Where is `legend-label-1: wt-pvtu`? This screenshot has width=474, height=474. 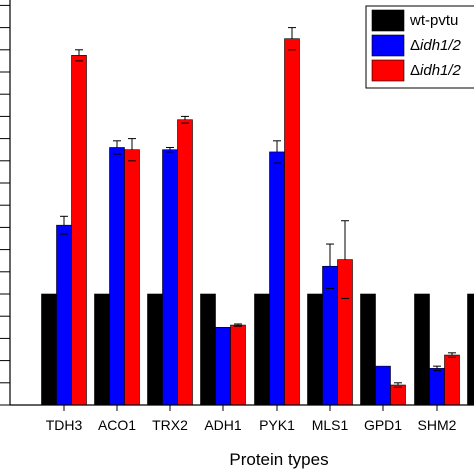
legend-label-1: wt-pvtu is located at coordinates (433, 20).